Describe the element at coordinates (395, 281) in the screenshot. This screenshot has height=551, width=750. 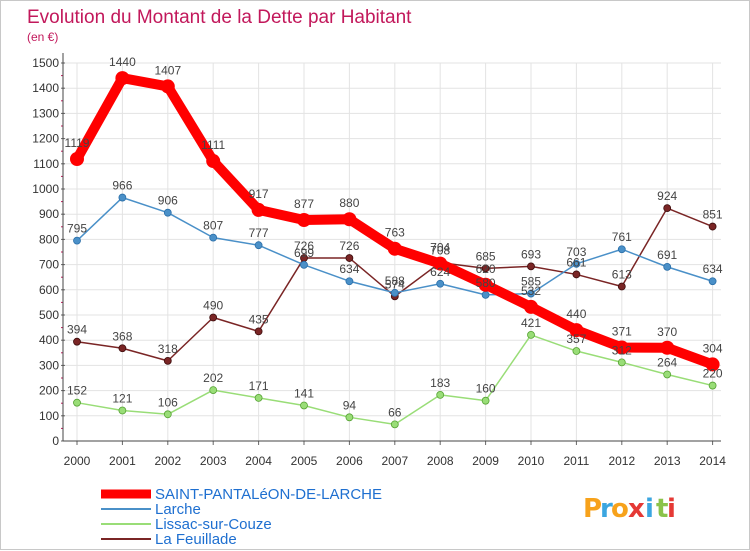
I see `data-label: 588` at that location.